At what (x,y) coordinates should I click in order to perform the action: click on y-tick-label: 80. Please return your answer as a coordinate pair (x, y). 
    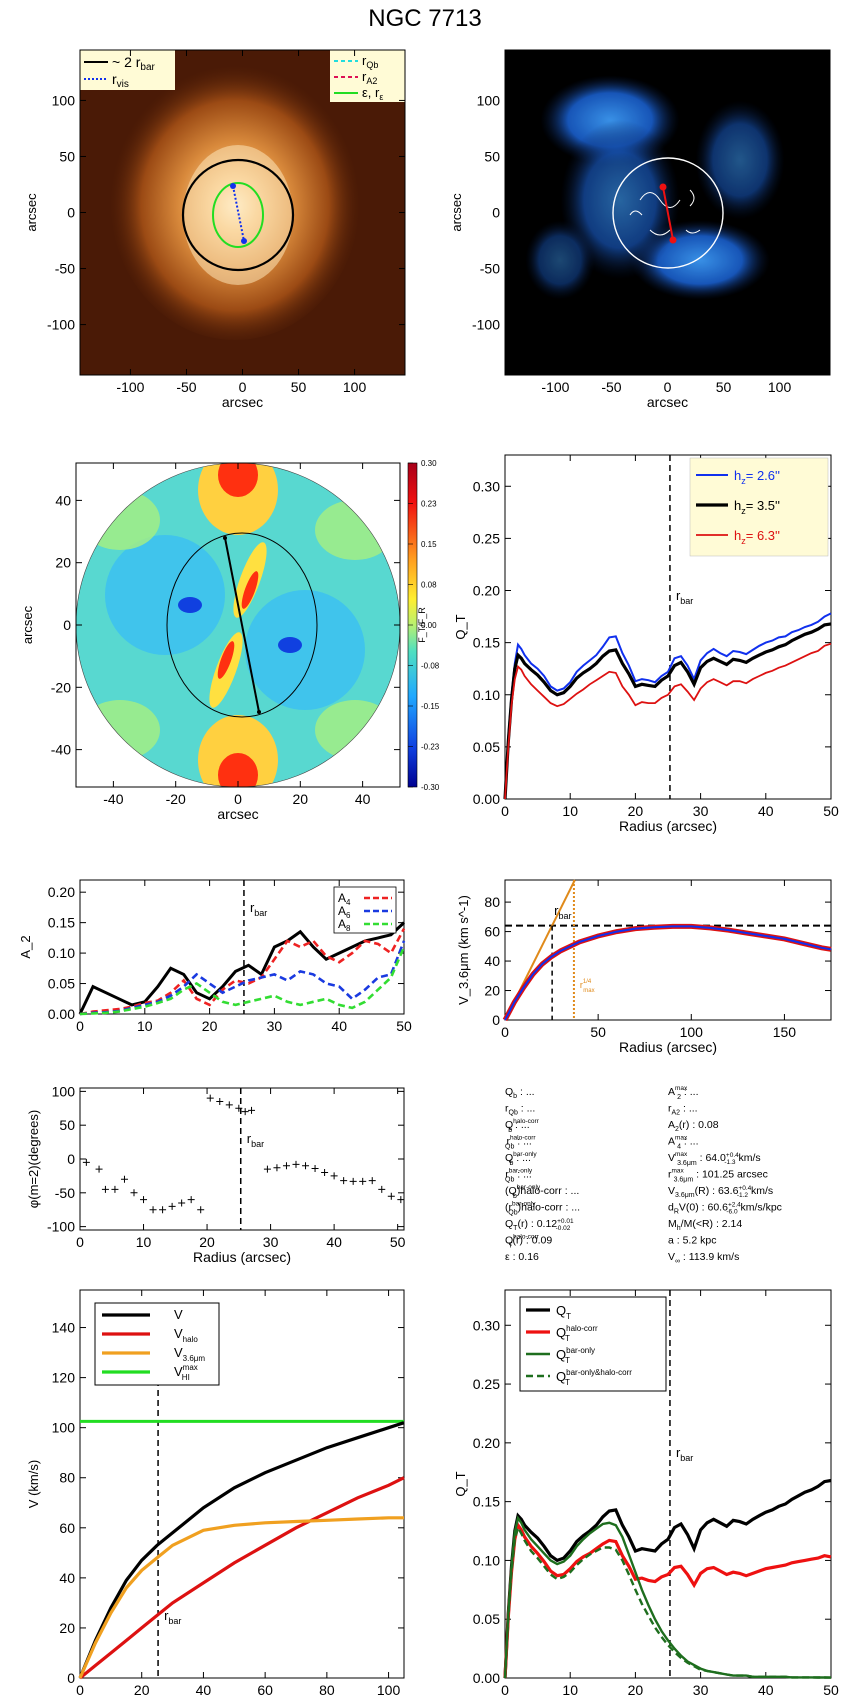
    Looking at the image, I should click on (67, 1478).